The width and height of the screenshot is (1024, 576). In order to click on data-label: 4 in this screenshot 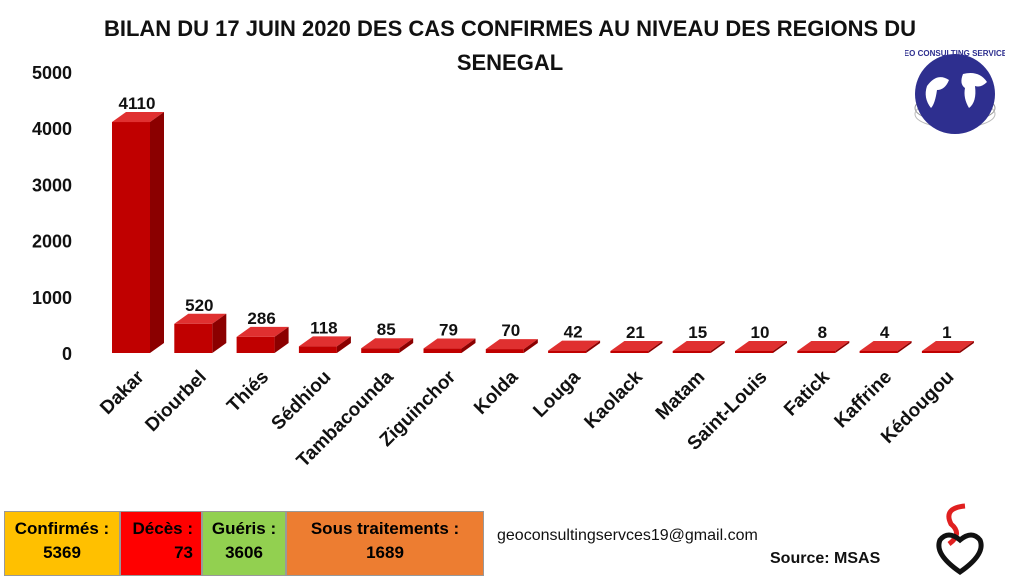, I will do `click(885, 332)`.